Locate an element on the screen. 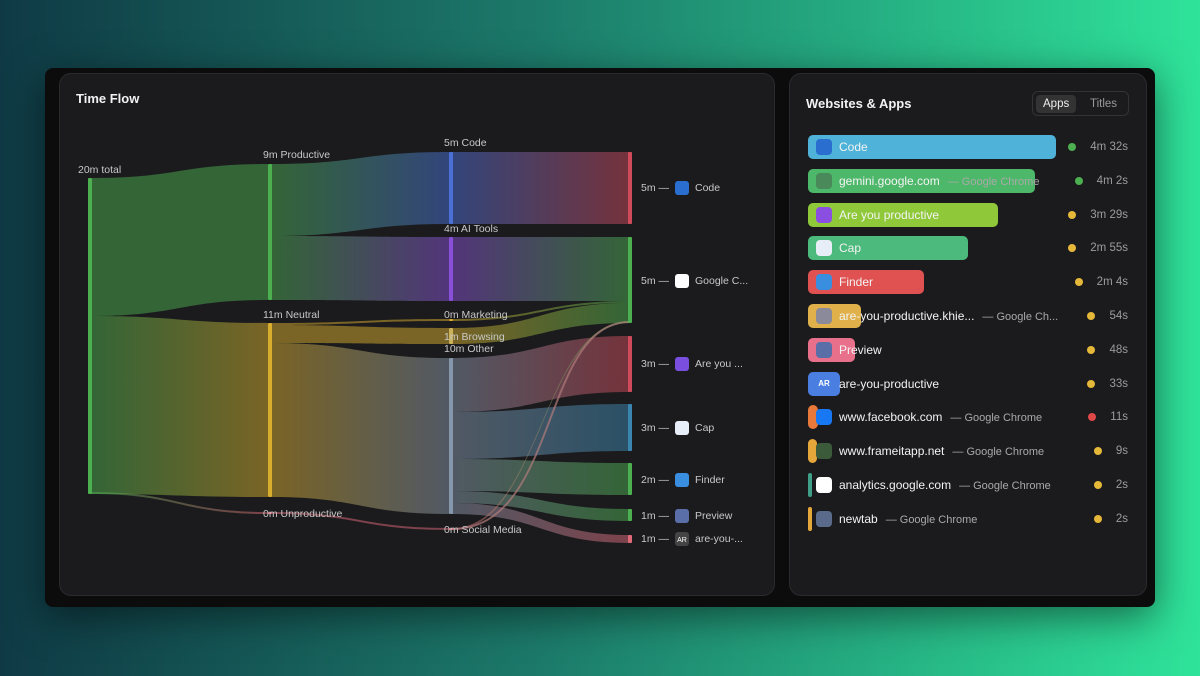 Image resolution: width=1200 pixels, height=676 pixels. app-row: Code 4m 32s is located at coordinates (968, 147).